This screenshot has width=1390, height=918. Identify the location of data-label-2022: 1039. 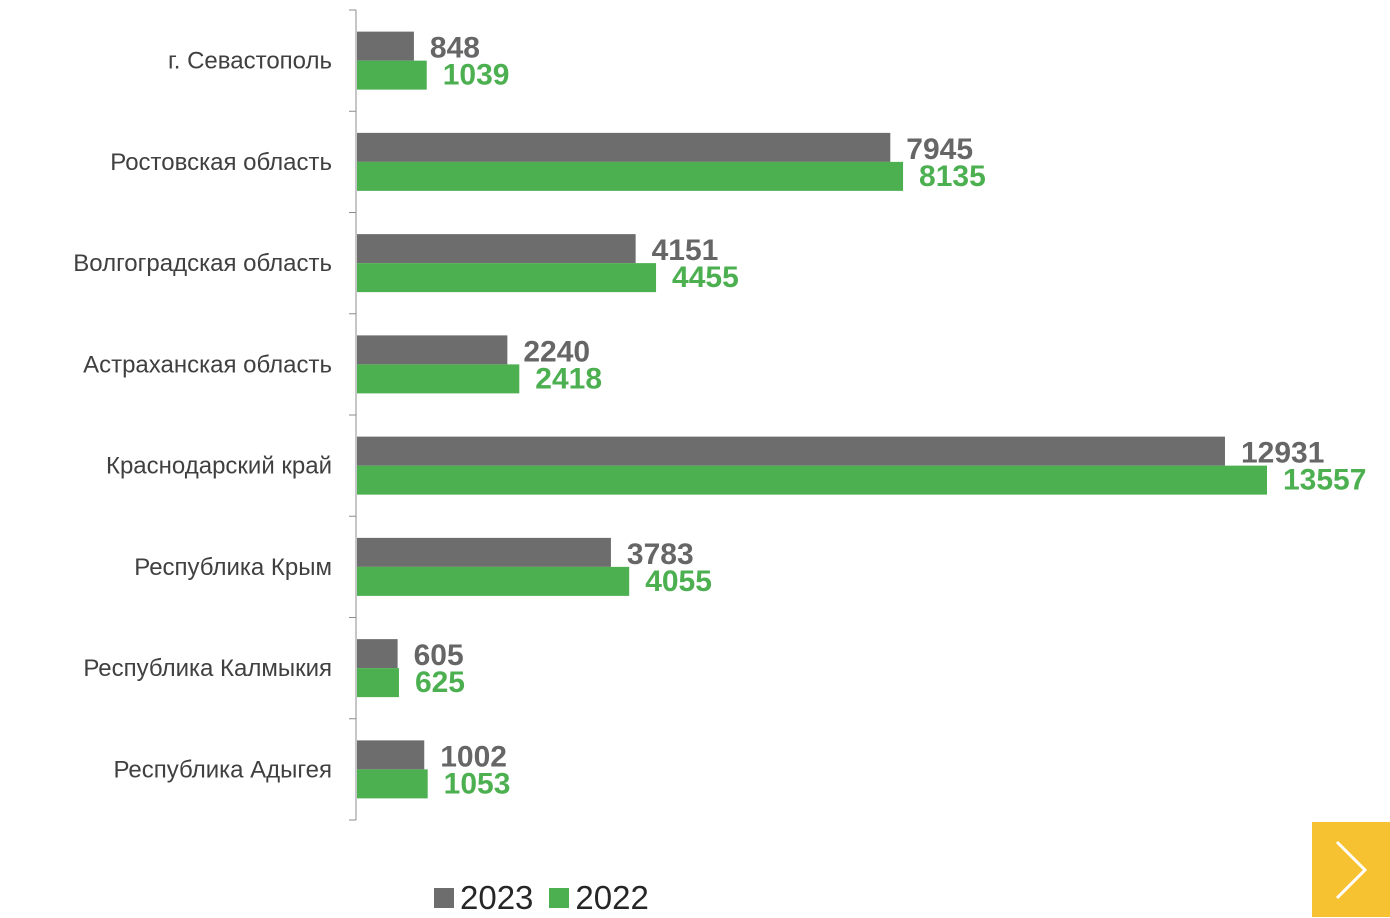
(476, 75).